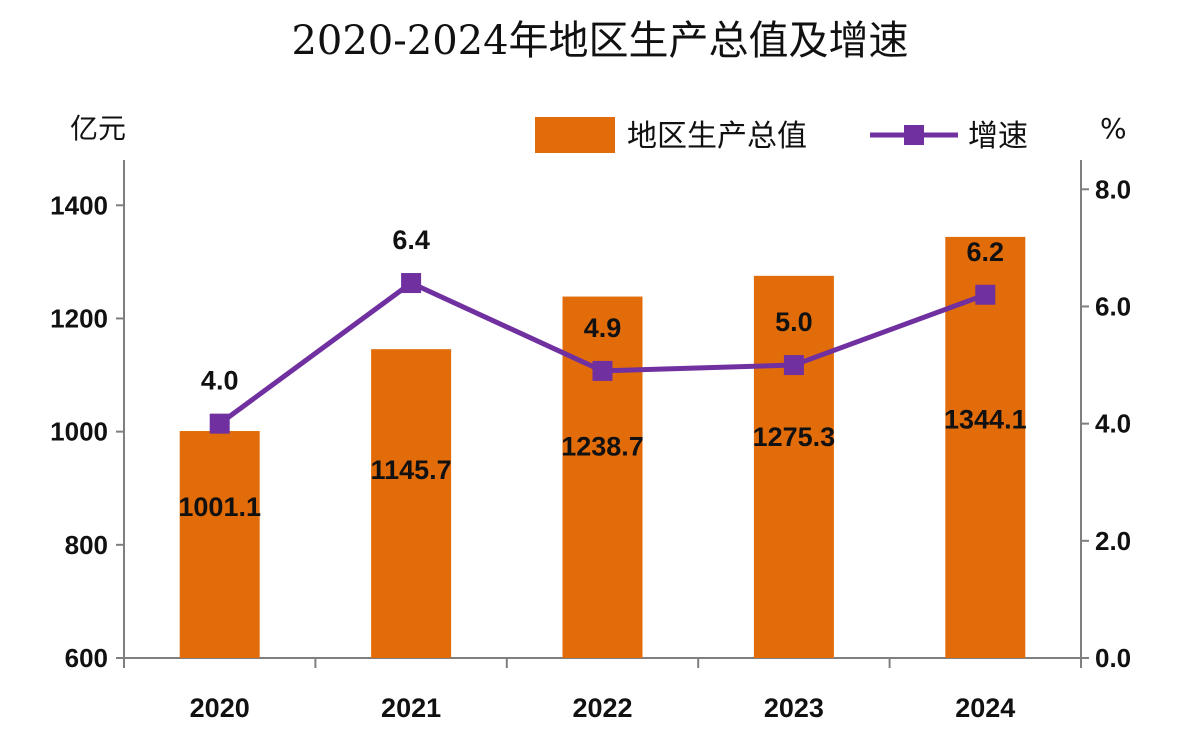  I want to click on legend-bar-swatch, so click(575, 135).